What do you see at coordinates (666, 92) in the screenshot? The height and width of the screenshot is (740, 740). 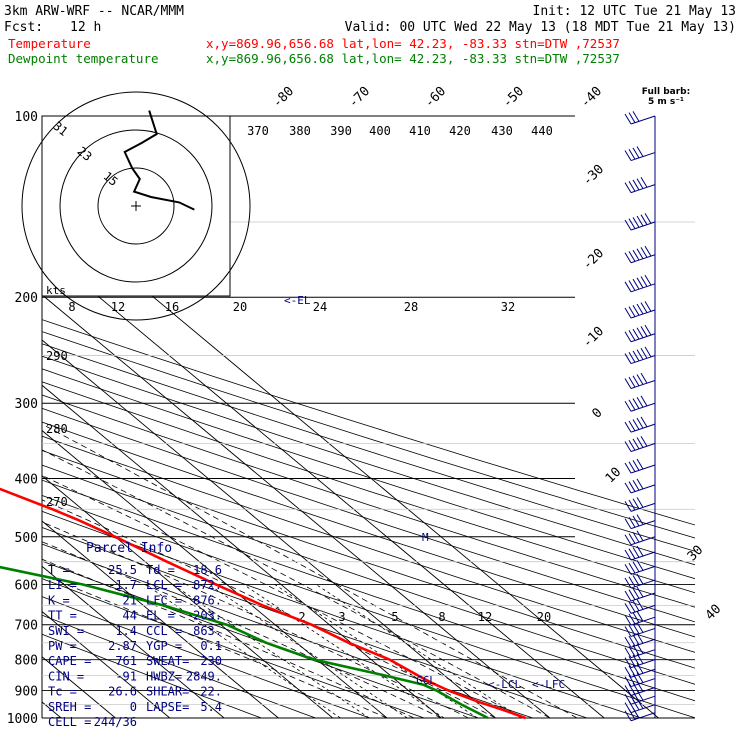 I see `full-barb-label: Full barb:` at bounding box center [666, 92].